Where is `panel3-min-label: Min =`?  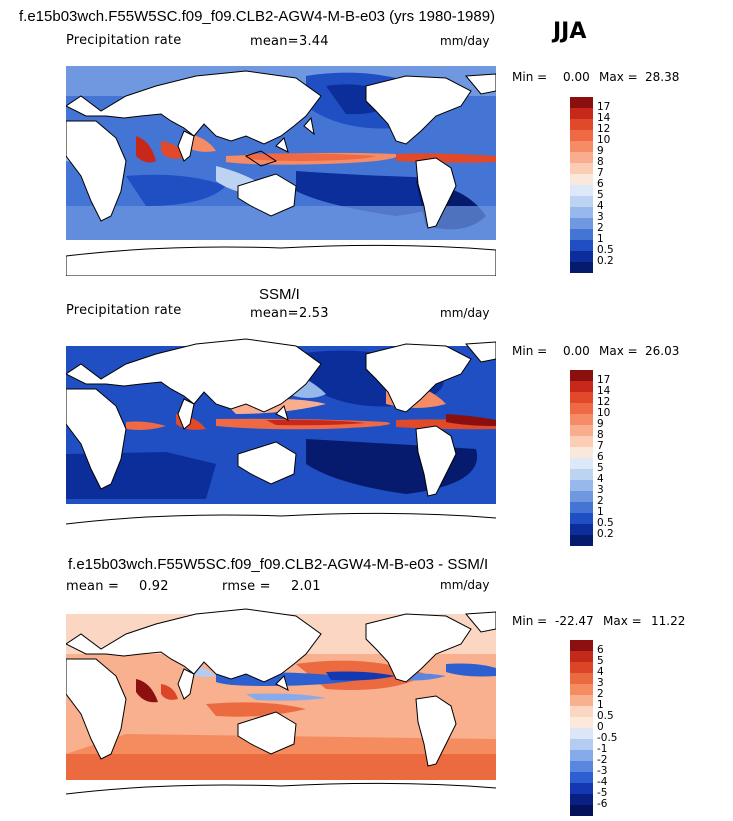 panel3-min-label: Min = is located at coordinates (530, 621).